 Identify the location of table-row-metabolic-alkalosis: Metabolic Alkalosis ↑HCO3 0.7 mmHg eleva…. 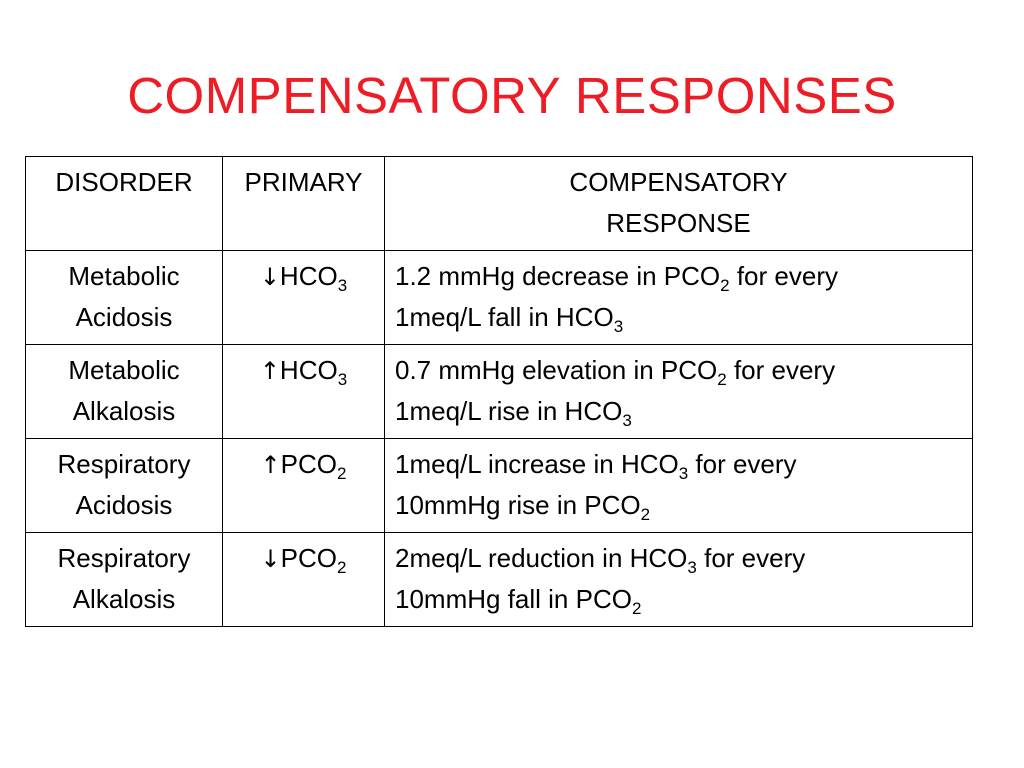
(499, 391).